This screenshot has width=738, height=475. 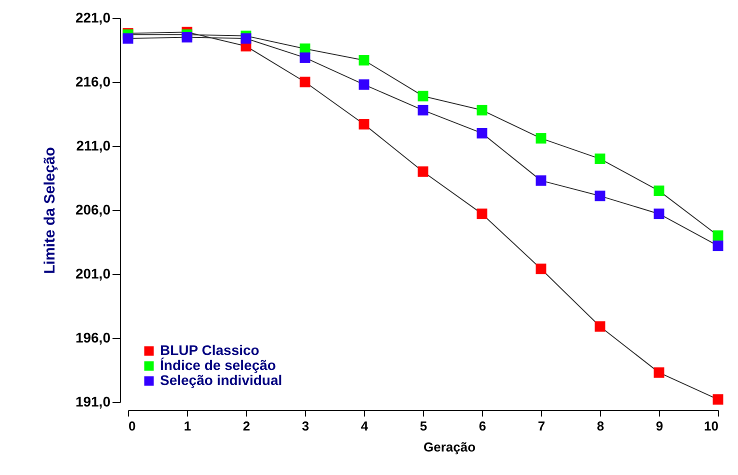 I want to click on x-tick-label: 0, so click(x=132, y=426).